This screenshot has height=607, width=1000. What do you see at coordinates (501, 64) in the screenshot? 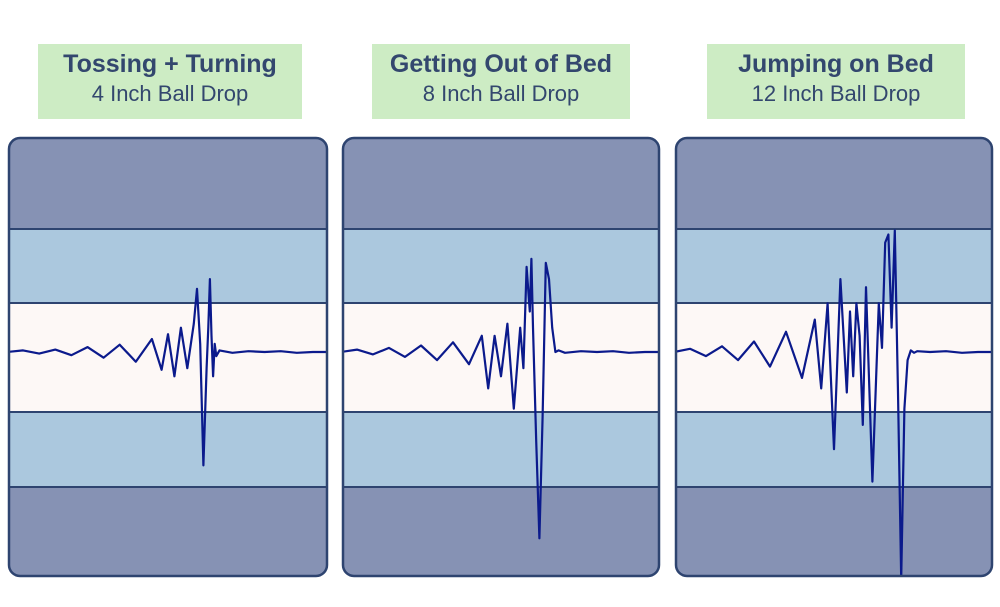
I see `chart-title: Getting Out of Bed` at bounding box center [501, 64].